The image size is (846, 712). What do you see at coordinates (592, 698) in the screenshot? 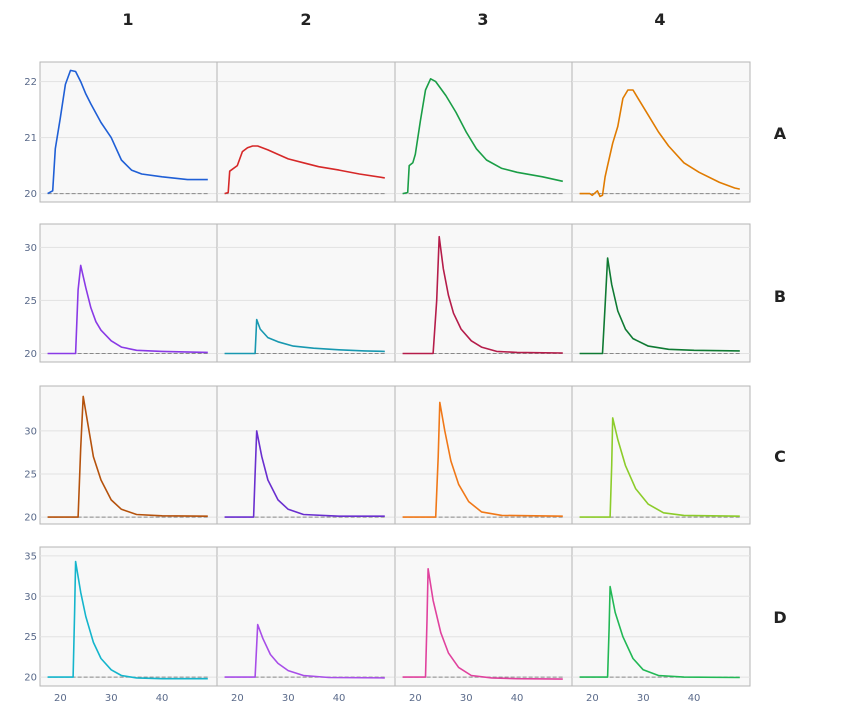
I see `x-tick-label-4-20: 20` at bounding box center [592, 698].